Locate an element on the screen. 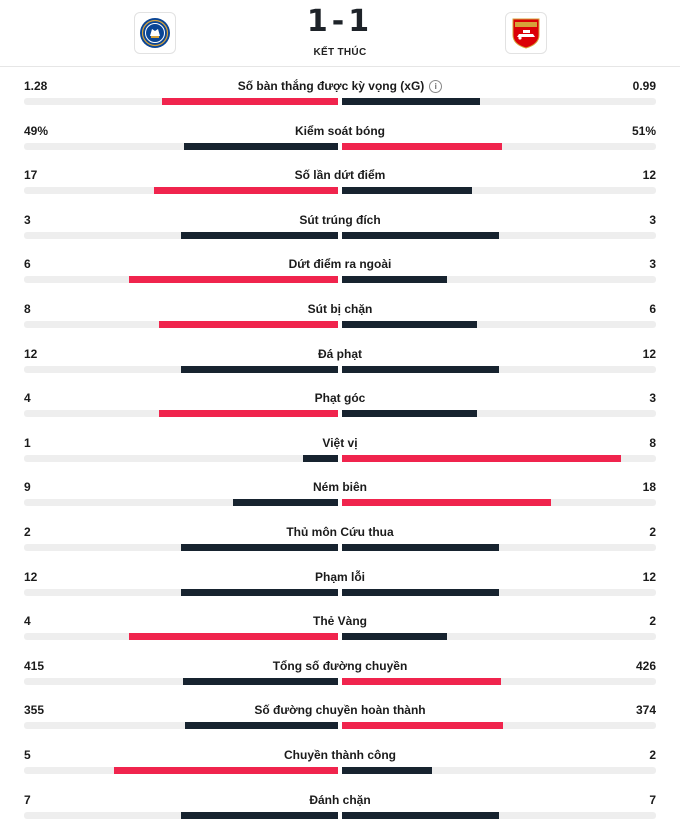 The width and height of the screenshot is (680, 825). stat-label-text: Đánh chặn is located at coordinates (339, 800).